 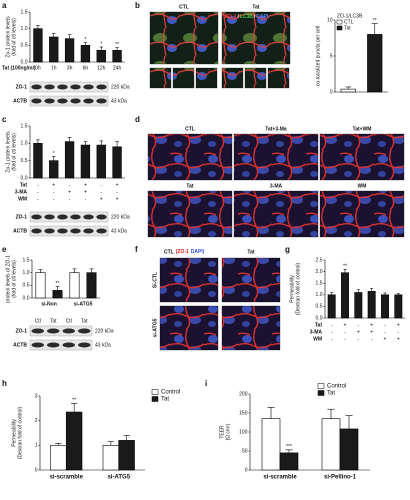 What do you see at coordinates (69, 231) in the screenshot?
I see `blot-strip` at bounding box center [69, 231].